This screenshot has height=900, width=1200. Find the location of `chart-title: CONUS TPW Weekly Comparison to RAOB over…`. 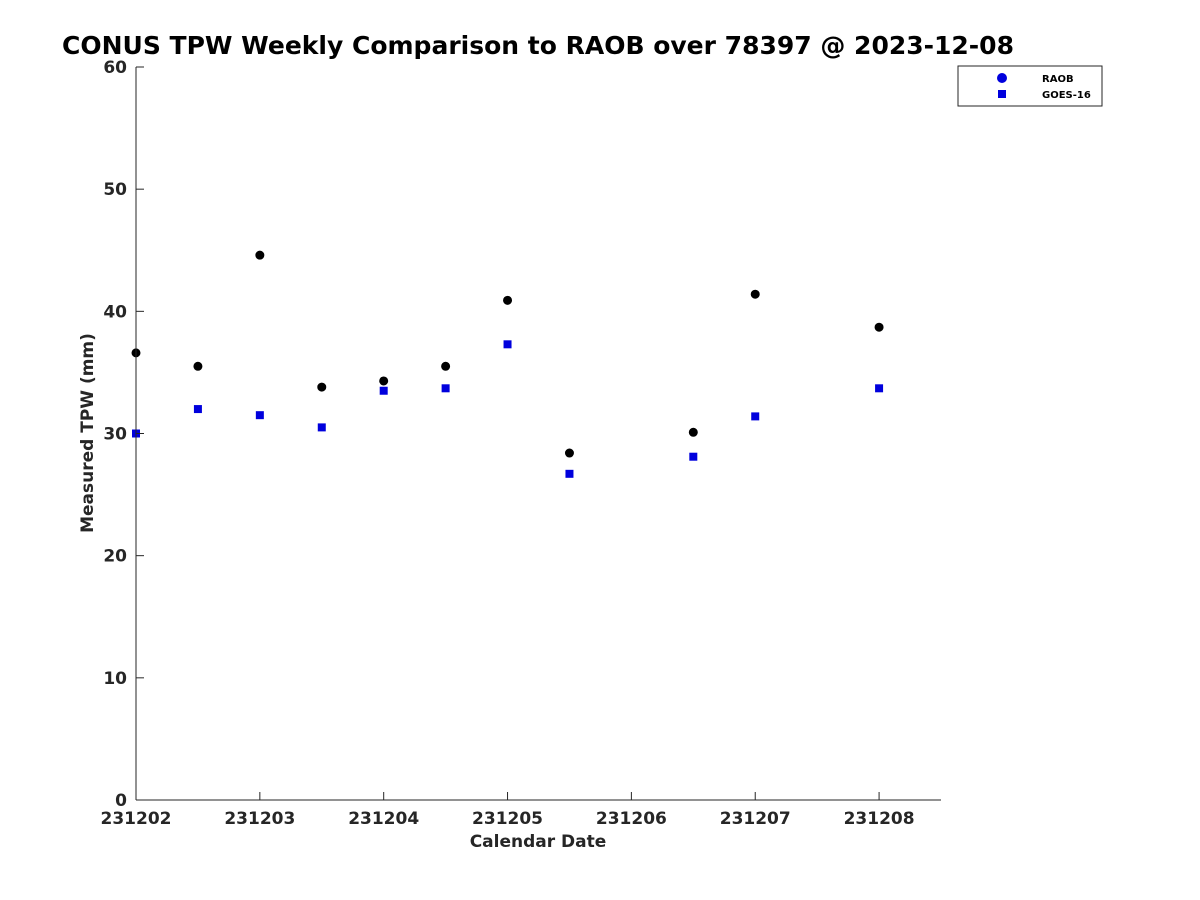

chart-title: CONUS TPW Weekly Comparison to RAOB over… is located at coordinates (538, 45).